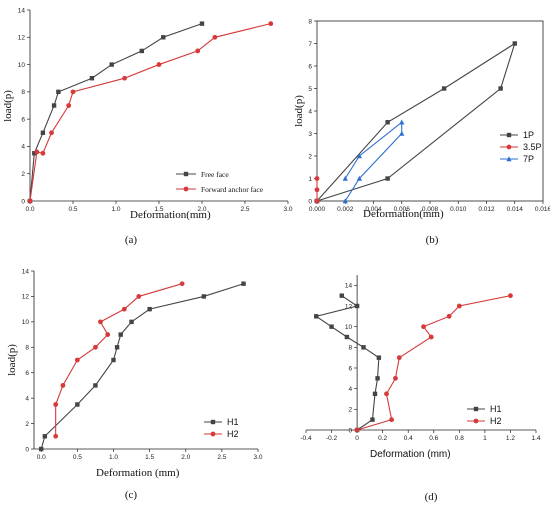 This screenshot has height=505, width=550. I want to click on legend-label: 3.5P, so click(532, 147).